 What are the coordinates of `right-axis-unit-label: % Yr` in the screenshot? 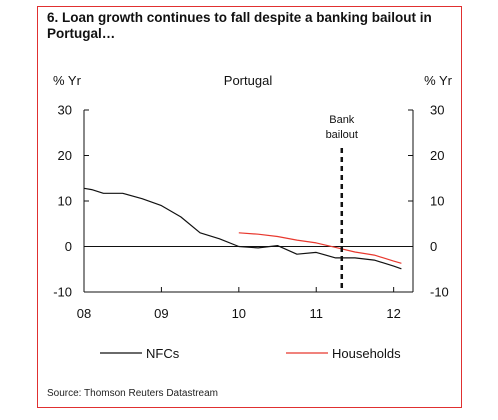 It's located at (438, 80).